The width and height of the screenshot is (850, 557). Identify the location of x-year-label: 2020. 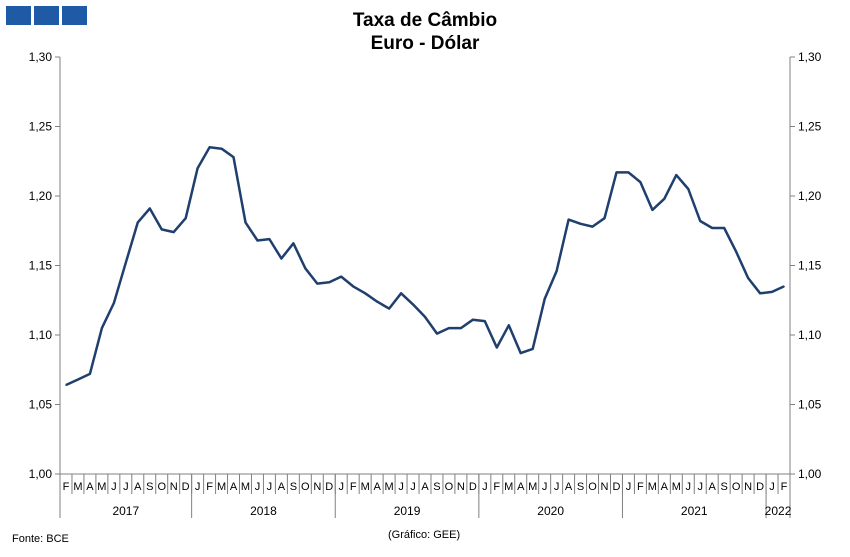
(550, 511).